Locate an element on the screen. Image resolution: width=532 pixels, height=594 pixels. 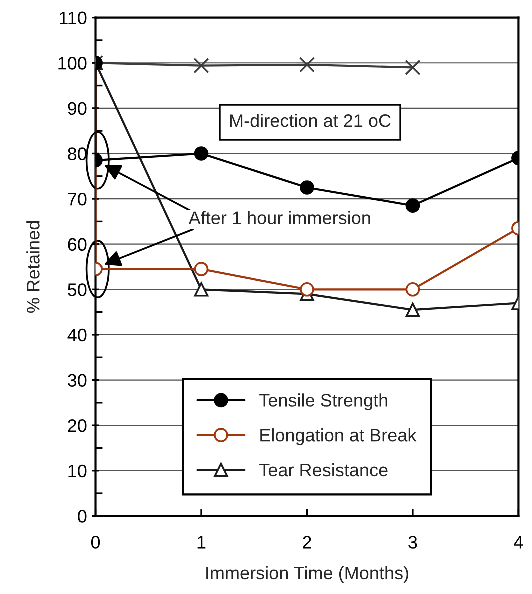
y-tick-label: 10 is located at coordinates (77, 471).